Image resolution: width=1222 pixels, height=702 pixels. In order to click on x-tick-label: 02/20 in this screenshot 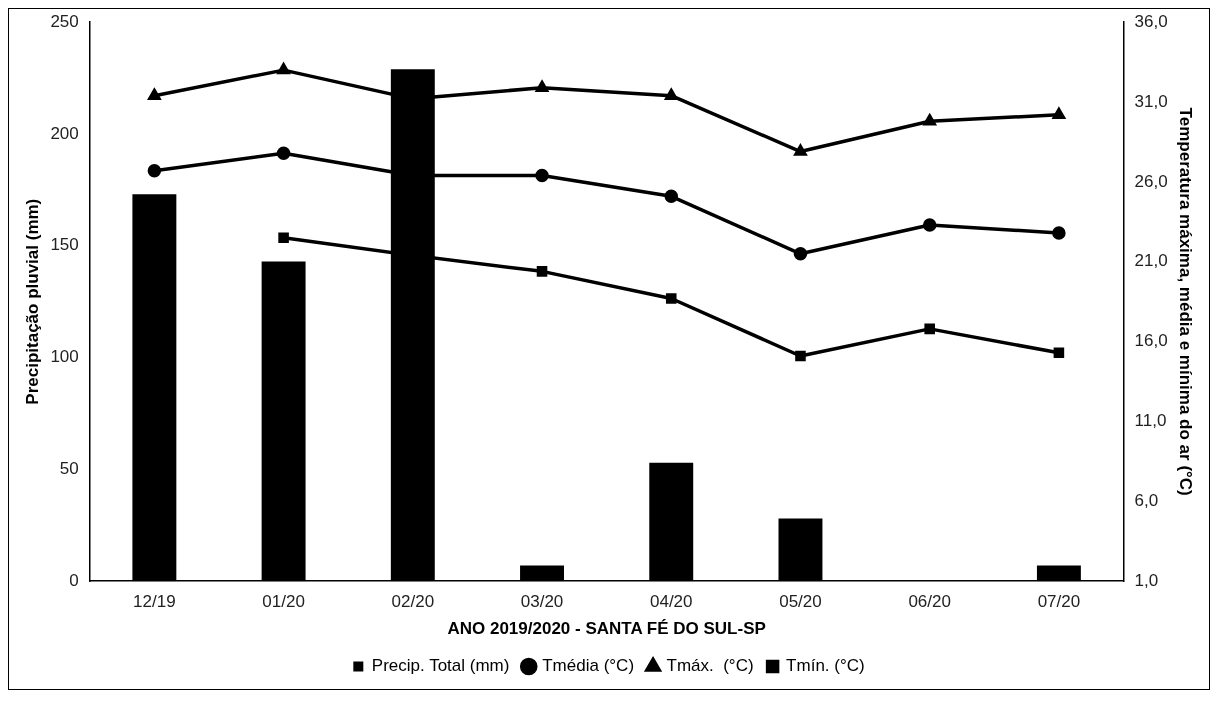, I will do `click(413, 602)`.